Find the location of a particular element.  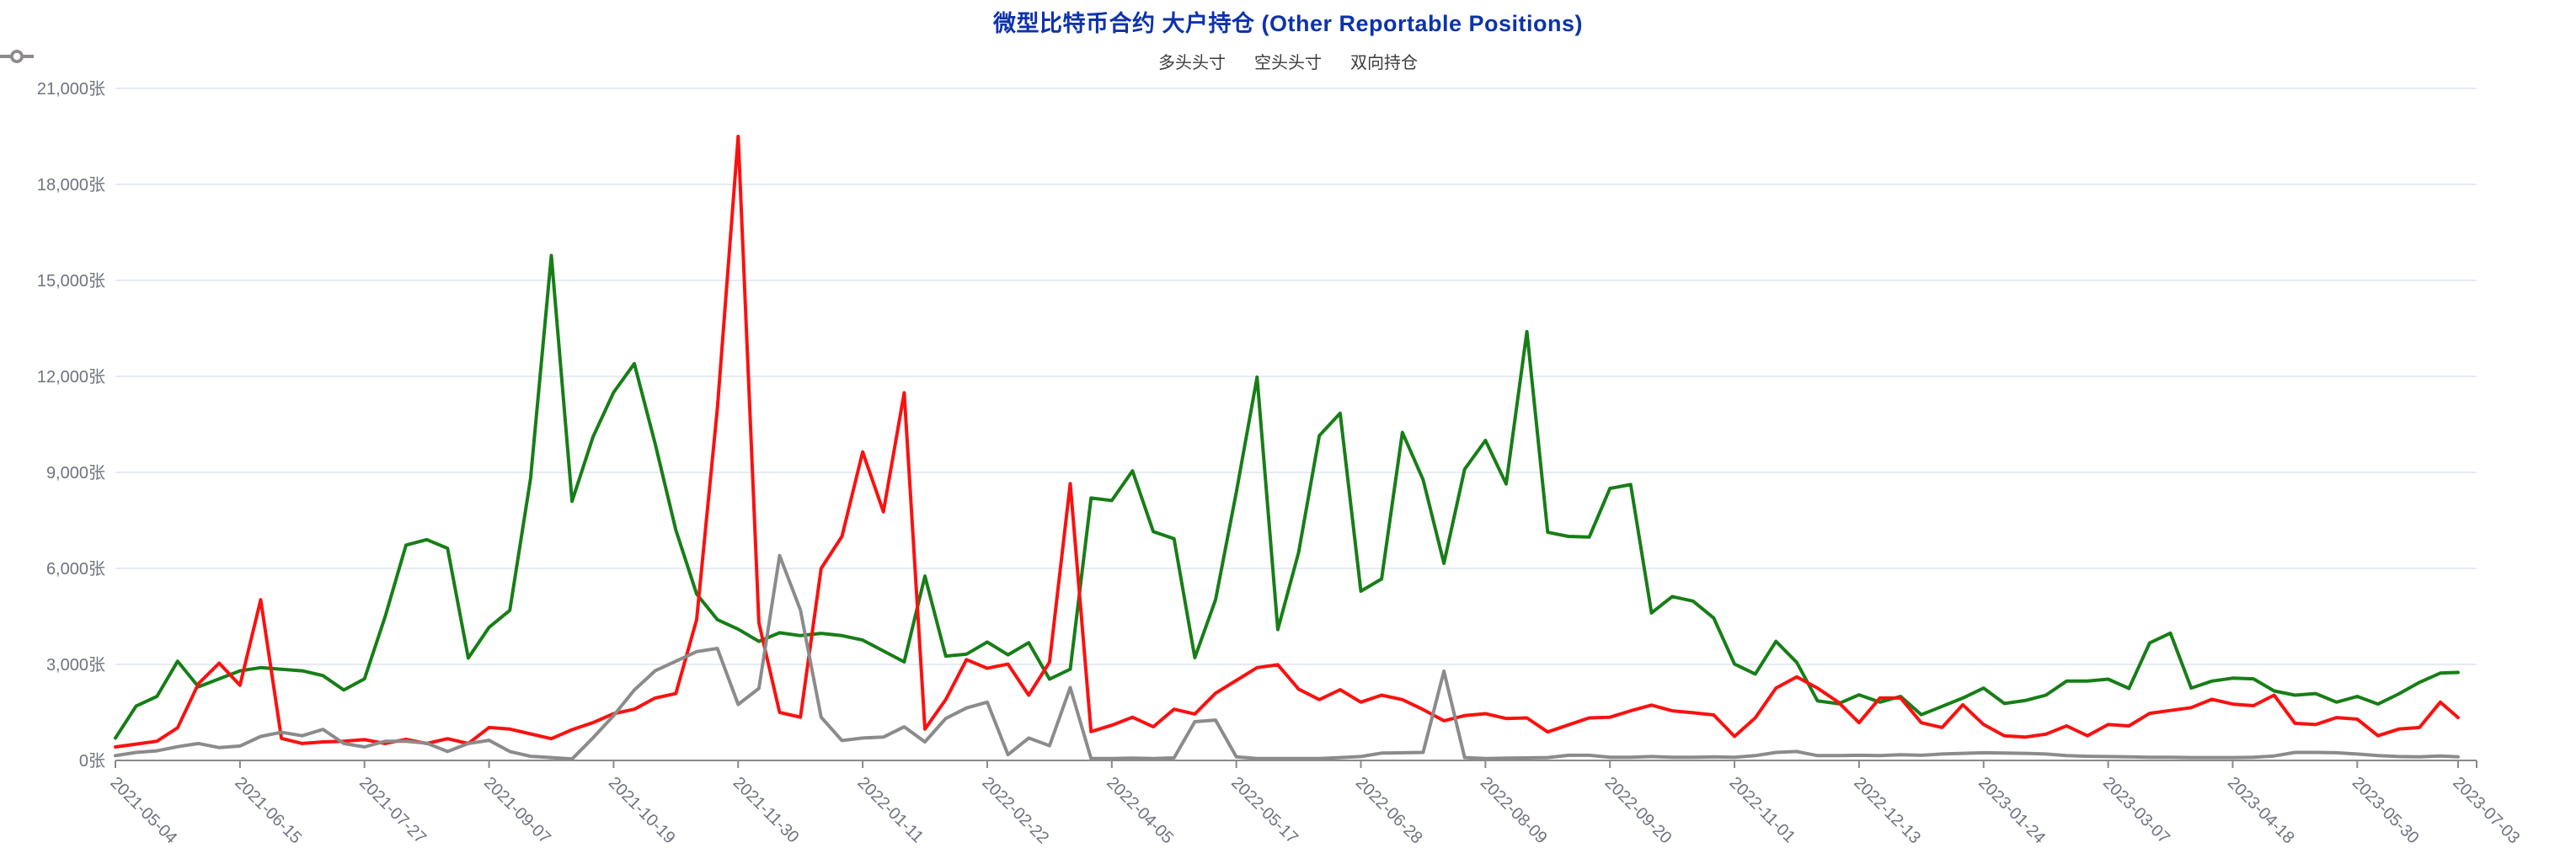

x-axis-label: 2023-03-07 is located at coordinates (2136, 811).